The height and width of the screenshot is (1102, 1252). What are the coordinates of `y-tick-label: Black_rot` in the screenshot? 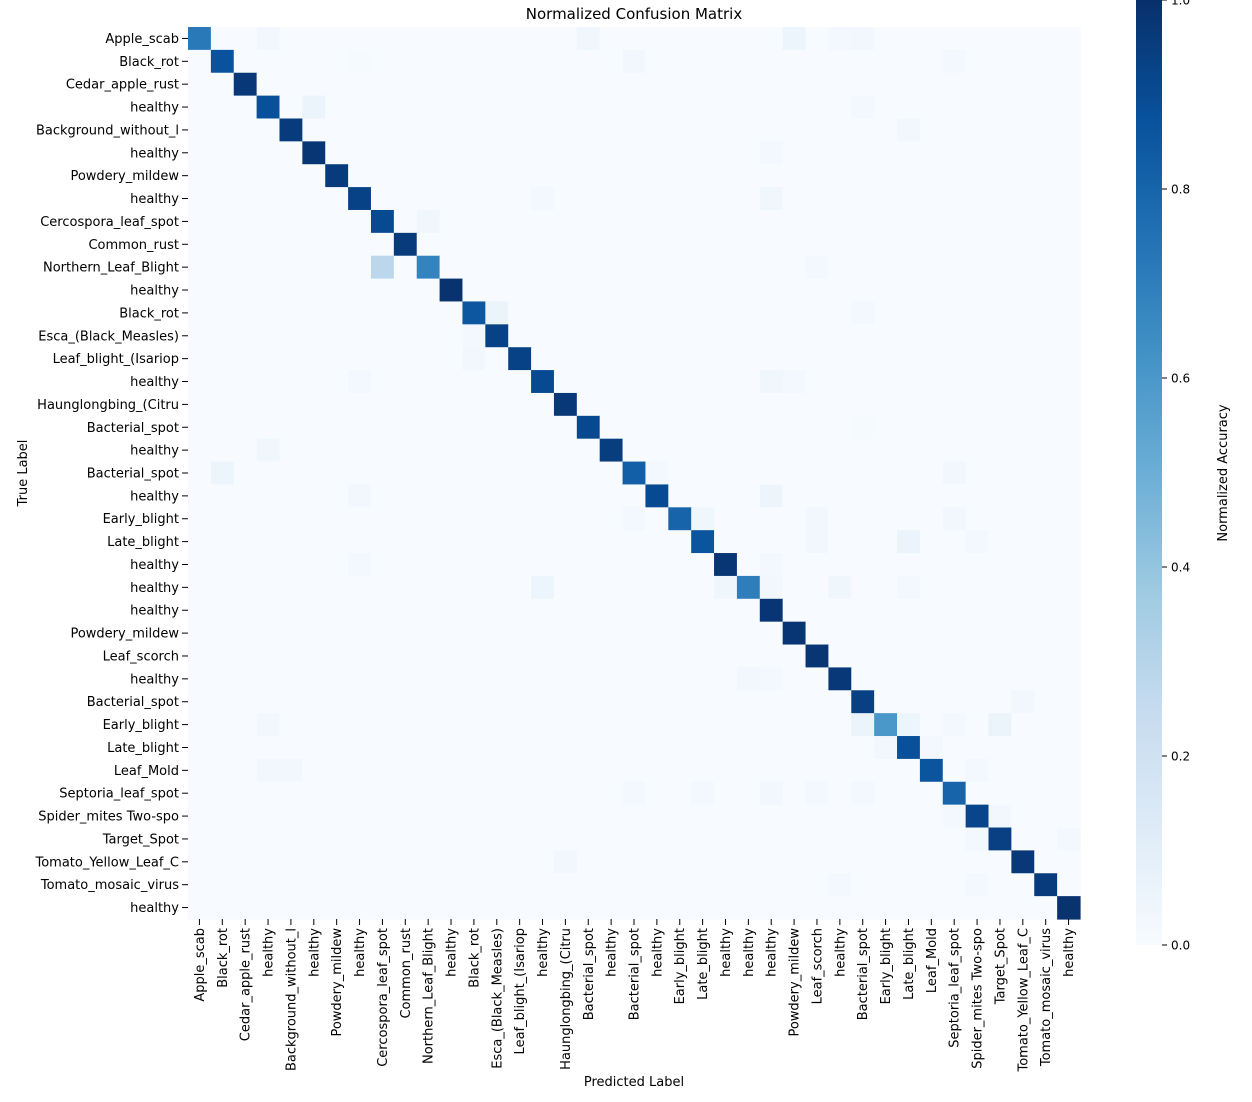 It's located at (149, 62).